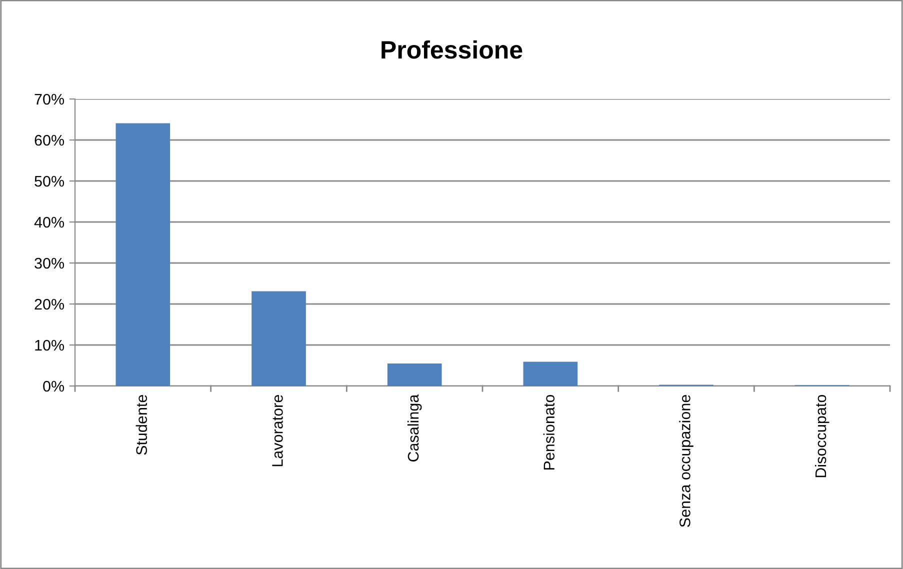 The height and width of the screenshot is (569, 903). I want to click on y-tick-label: 20%, so click(49, 304).